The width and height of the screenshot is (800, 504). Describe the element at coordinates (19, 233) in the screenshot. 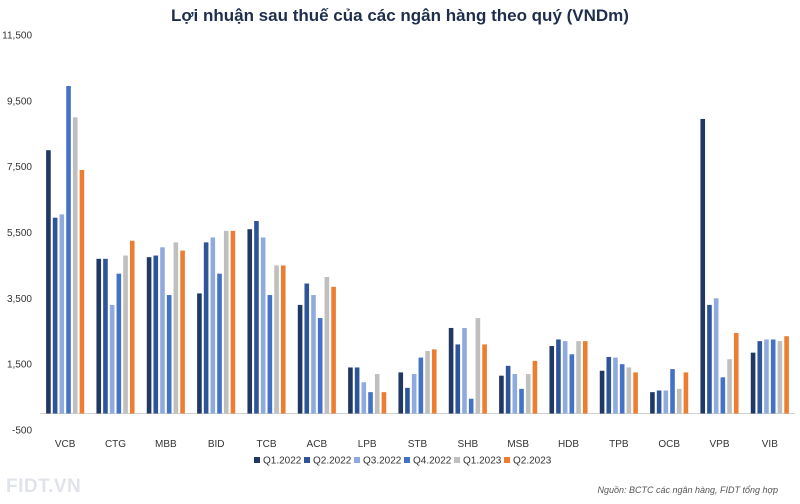

I see `y-tick-label: 5,500` at that location.